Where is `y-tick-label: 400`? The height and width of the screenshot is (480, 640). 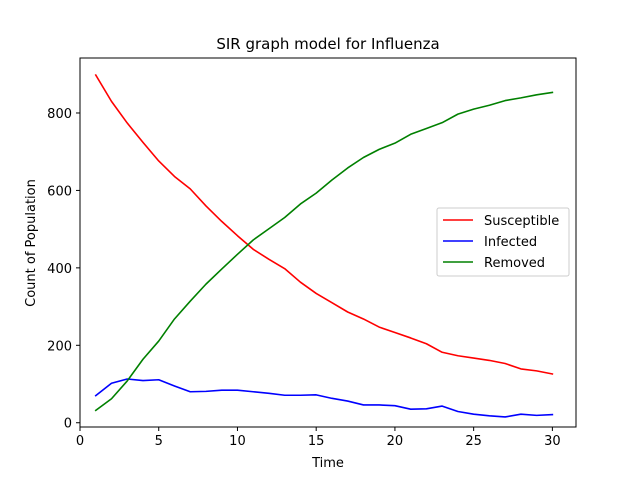 y-tick-label: 400 is located at coordinates (59, 269).